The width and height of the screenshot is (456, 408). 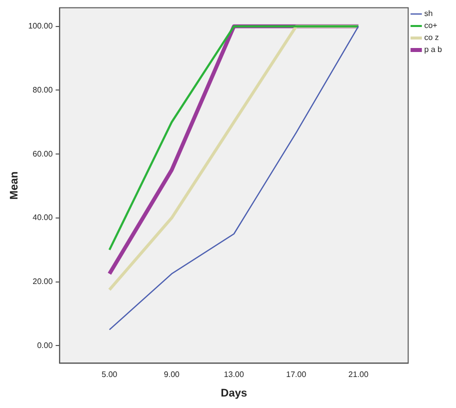 What do you see at coordinates (433, 49) in the screenshot?
I see `legend-label: p a b` at bounding box center [433, 49].